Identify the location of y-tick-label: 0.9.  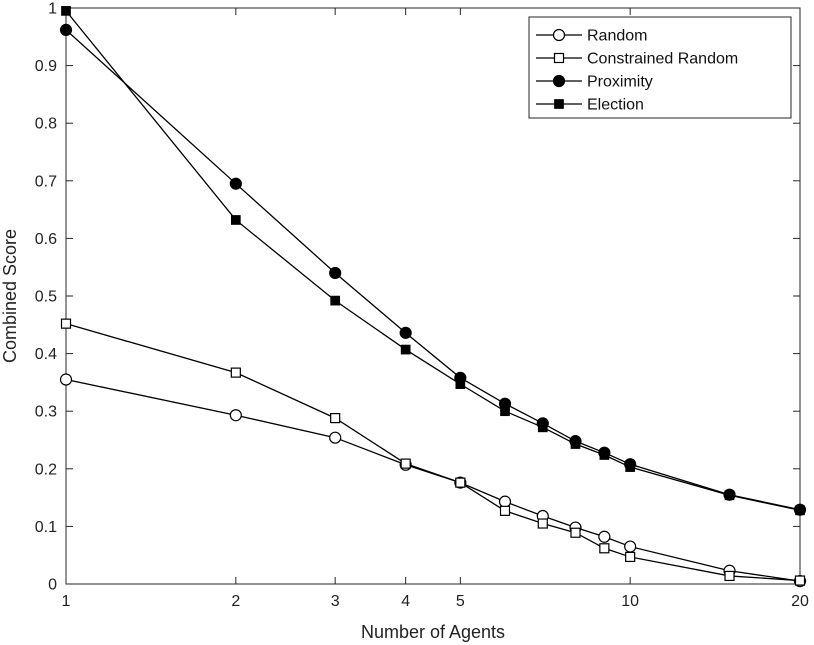
(46, 66).